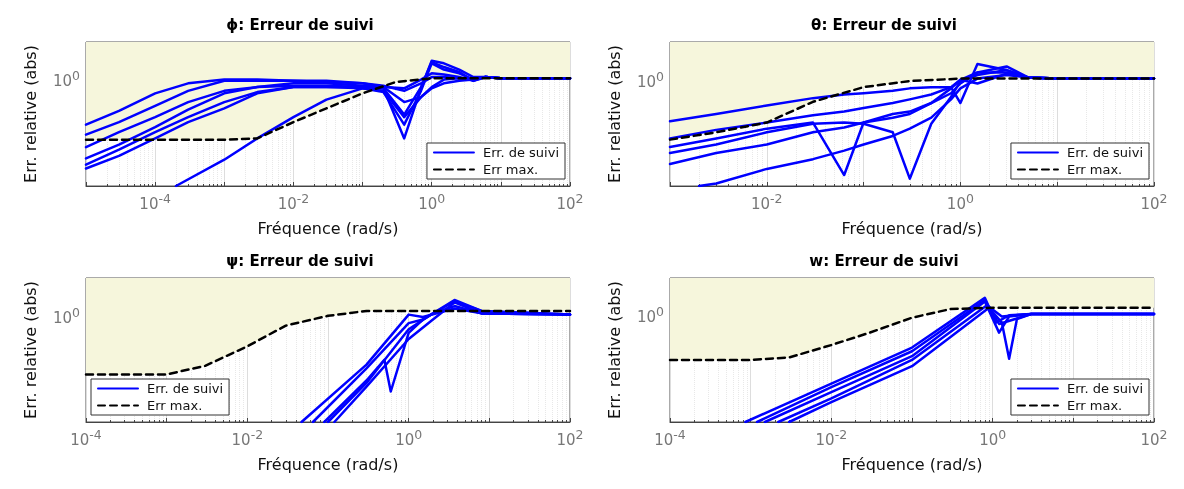 Image resolution: width=1184 pixels, height=489 pixels. What do you see at coordinates (884, 260) in the screenshot?
I see `chart-title: w: Erreur de suivi` at bounding box center [884, 260].